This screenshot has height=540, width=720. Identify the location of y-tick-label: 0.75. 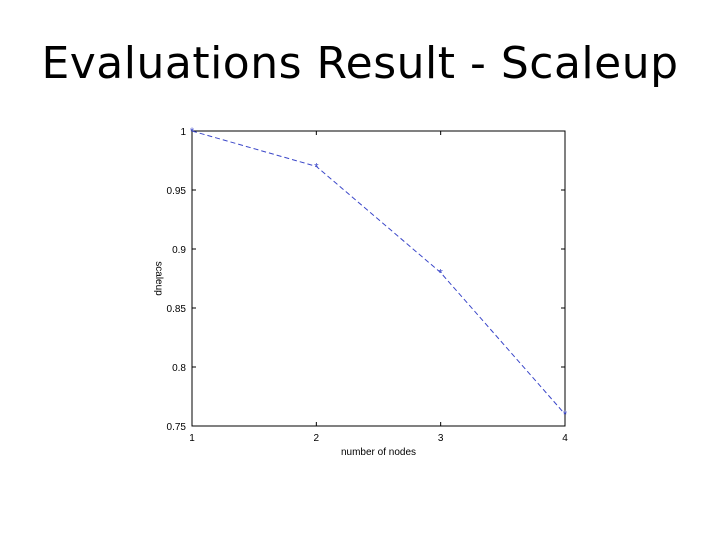
(177, 427).